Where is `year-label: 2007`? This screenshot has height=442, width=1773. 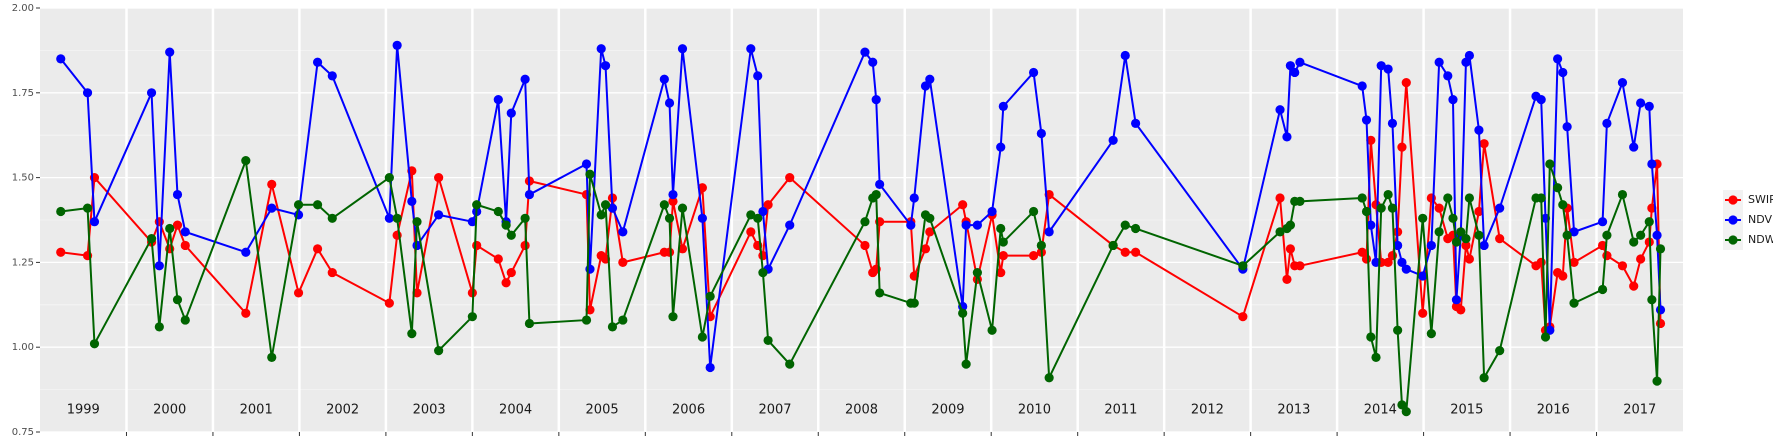 year-label: 2007 is located at coordinates (774, 410).